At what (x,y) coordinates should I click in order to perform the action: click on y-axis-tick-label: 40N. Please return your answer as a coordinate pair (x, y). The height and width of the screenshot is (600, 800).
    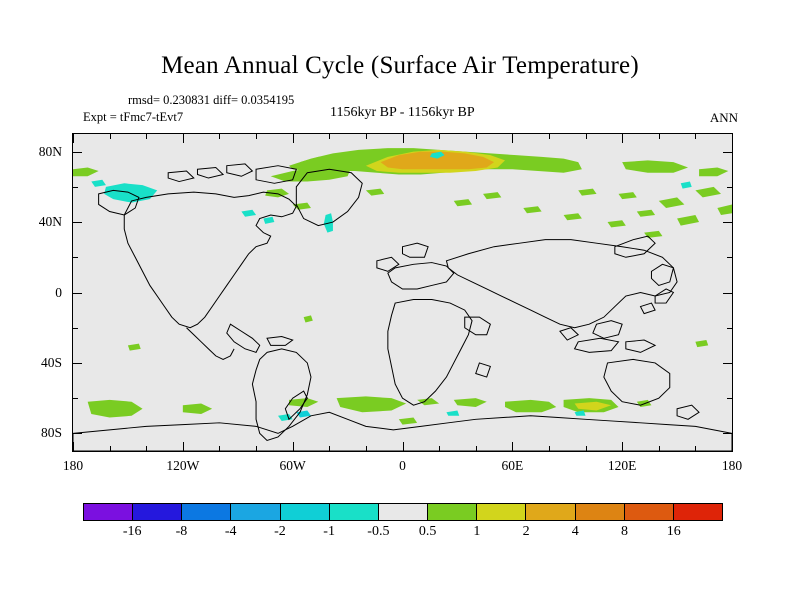
    Looking at the image, I should click on (50, 222).